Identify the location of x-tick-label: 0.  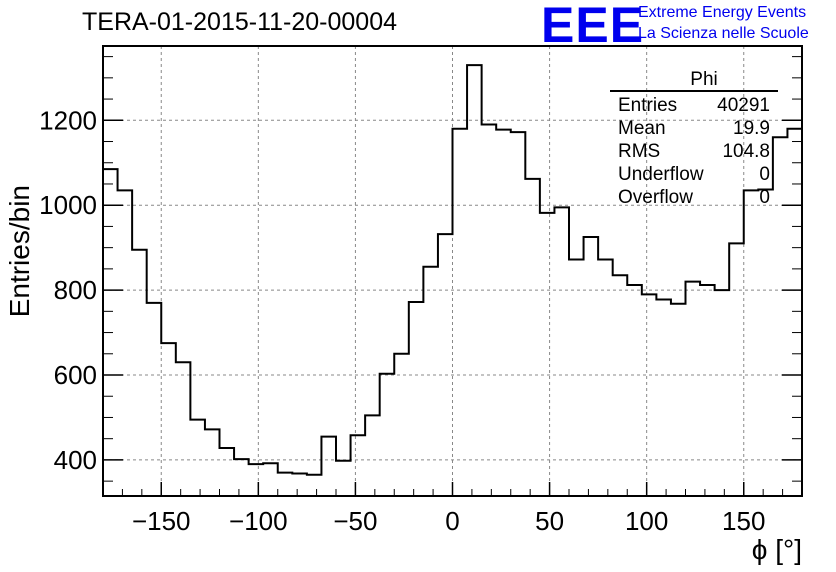
(452, 521).